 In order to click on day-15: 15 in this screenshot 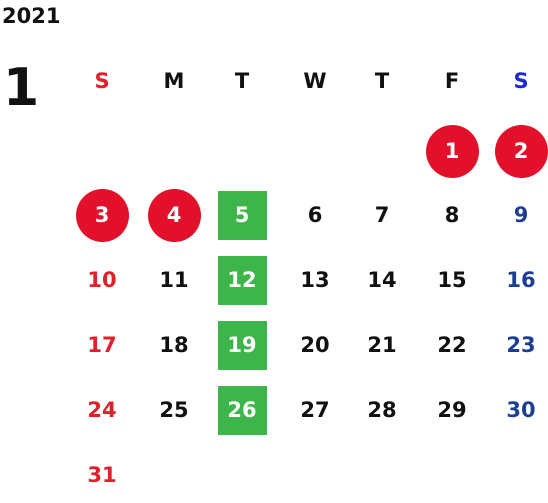, I will do `click(452, 280)`.